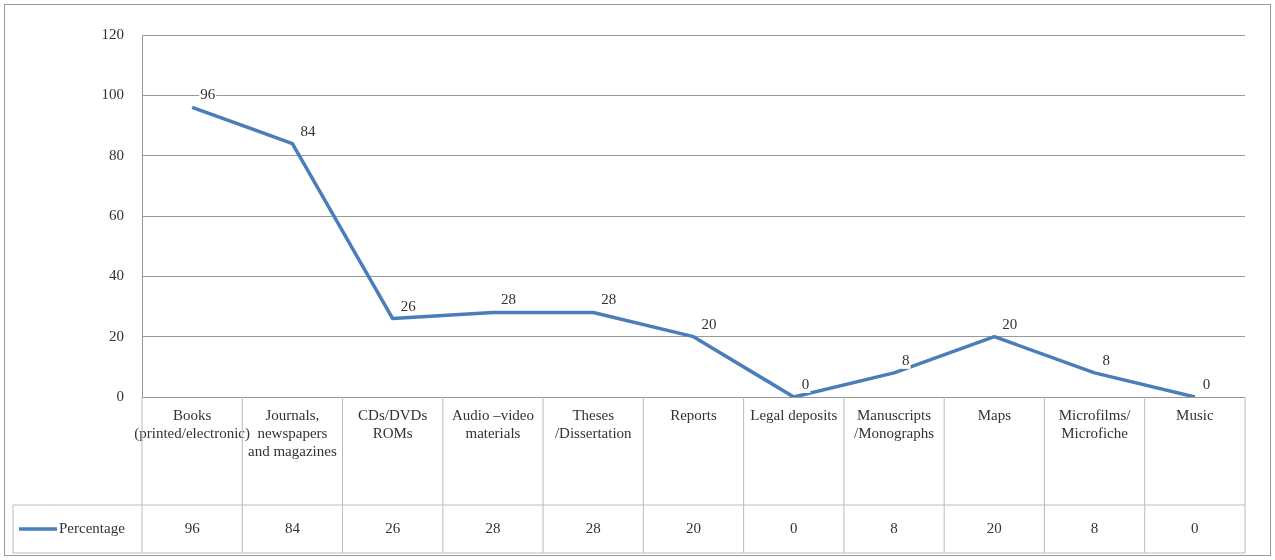 The height and width of the screenshot is (560, 1275). Describe the element at coordinates (1195, 414) in the screenshot. I see `x-tick-label: Music` at that location.